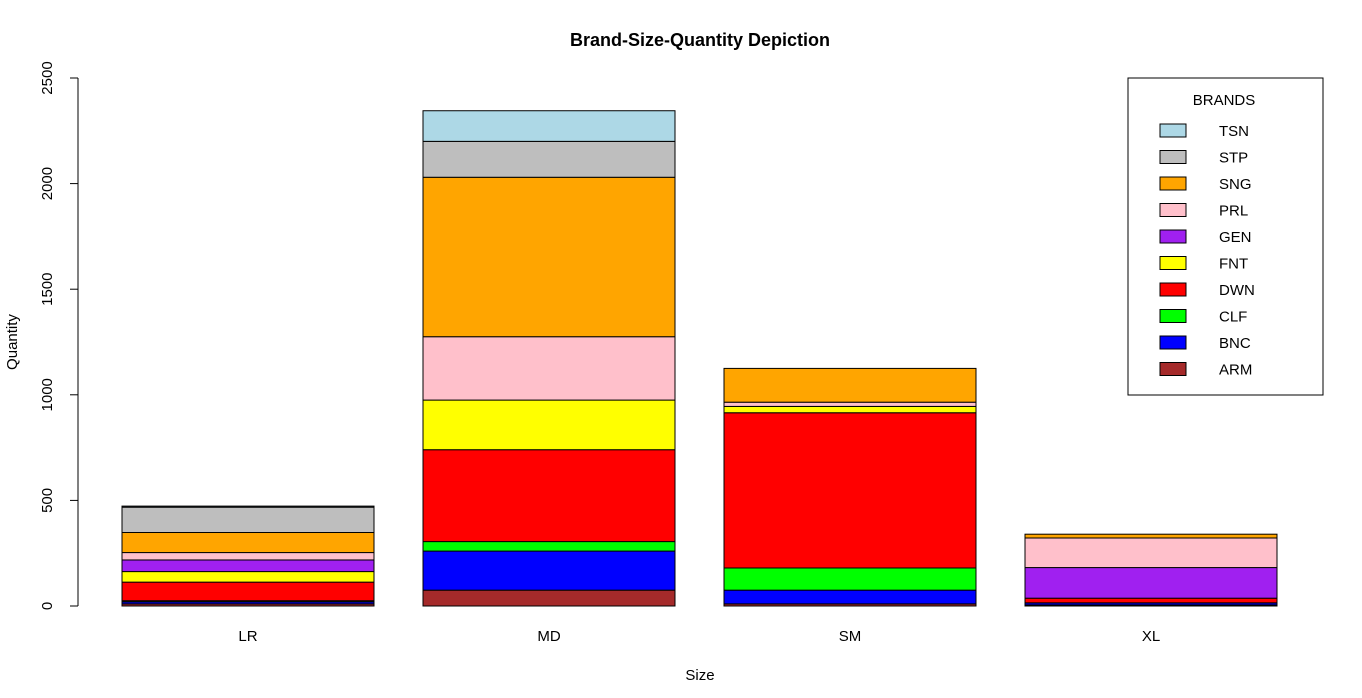 The height and width of the screenshot is (698, 1362). I want to click on x-tick-label: MD, so click(548, 636).